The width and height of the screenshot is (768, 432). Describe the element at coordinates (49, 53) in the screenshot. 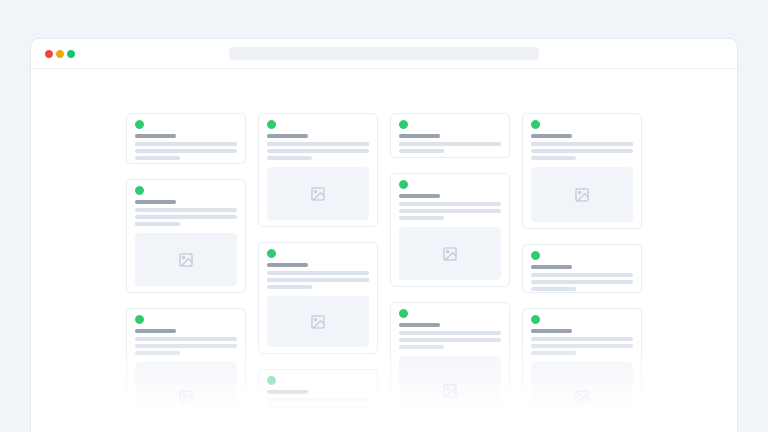

I see `close-button` at that location.